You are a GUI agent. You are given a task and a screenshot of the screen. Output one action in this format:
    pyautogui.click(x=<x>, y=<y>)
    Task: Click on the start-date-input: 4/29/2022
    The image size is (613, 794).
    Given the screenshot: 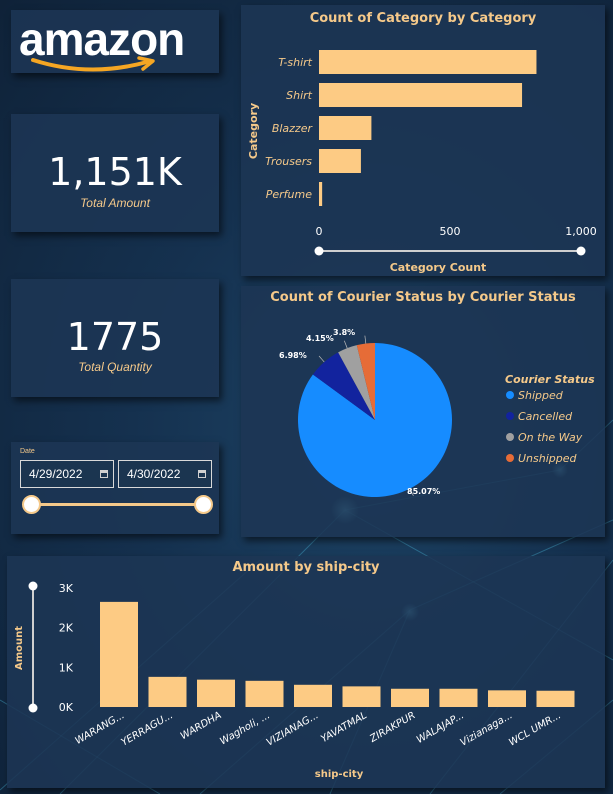 What is the action you would take?
    pyautogui.click(x=67, y=474)
    